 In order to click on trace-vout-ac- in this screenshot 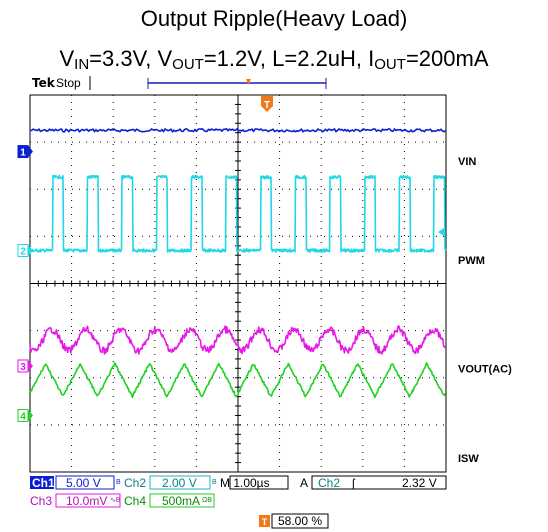, I will do `click(237, 340)`.